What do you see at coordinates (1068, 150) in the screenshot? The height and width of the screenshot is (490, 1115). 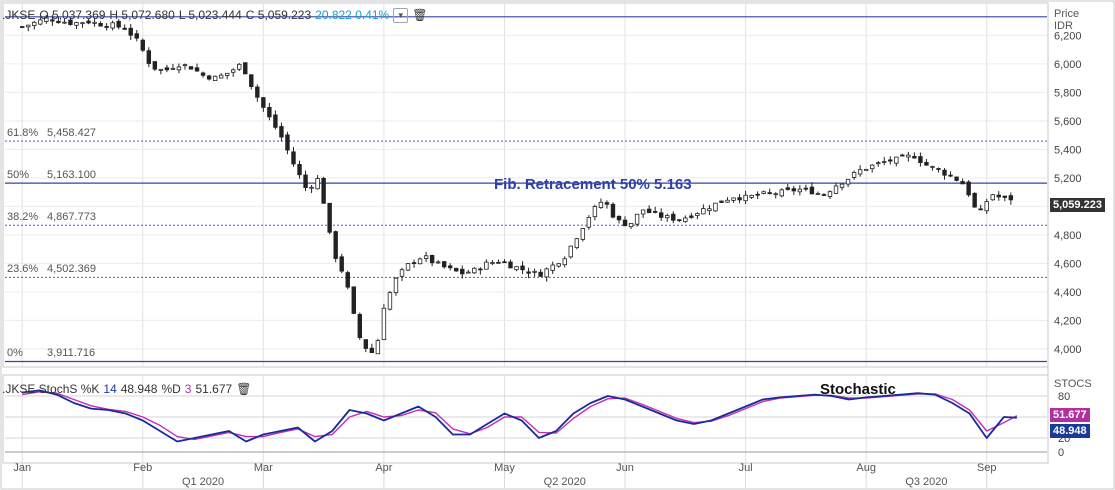 I see `price-tick-label: 5,400` at bounding box center [1068, 150].